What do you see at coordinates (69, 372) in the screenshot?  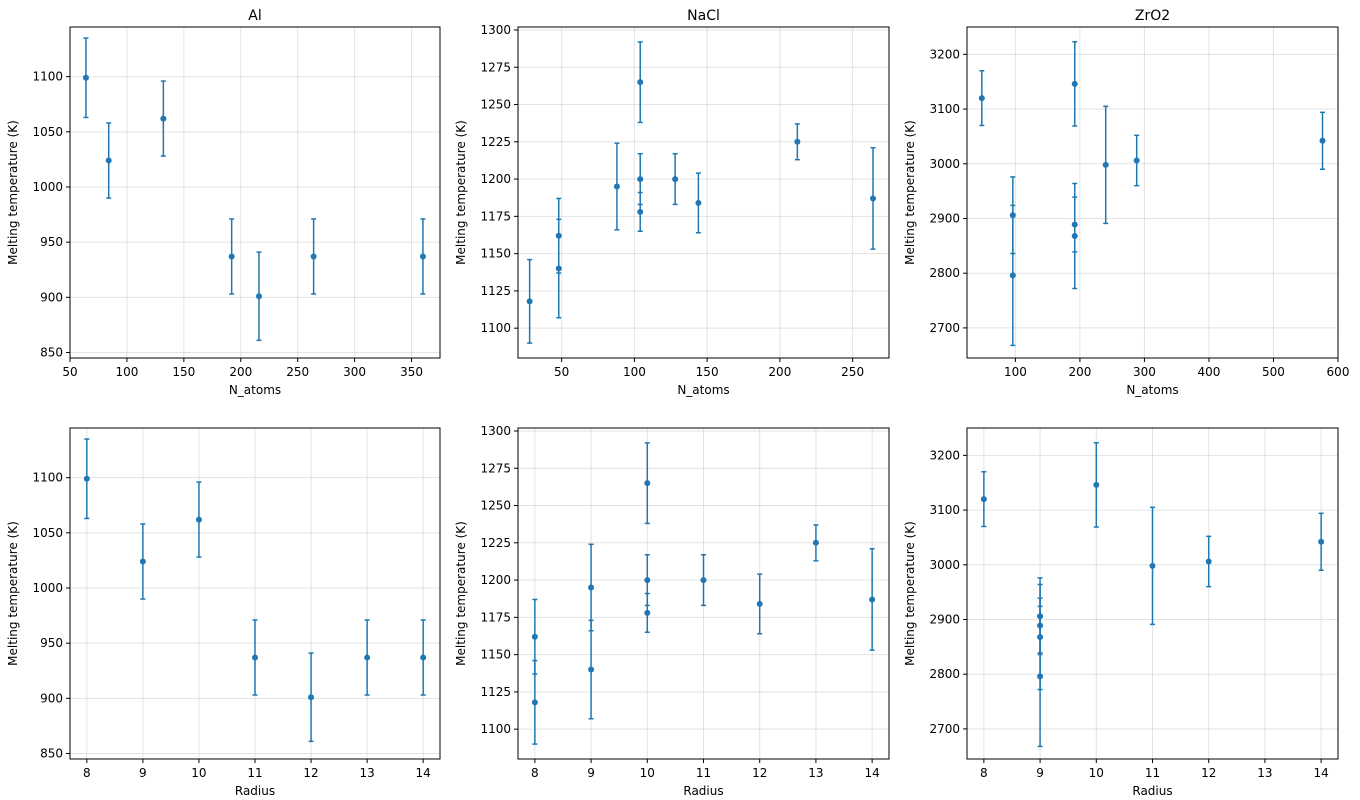 I see `x-tick-label: 50` at bounding box center [69, 372].